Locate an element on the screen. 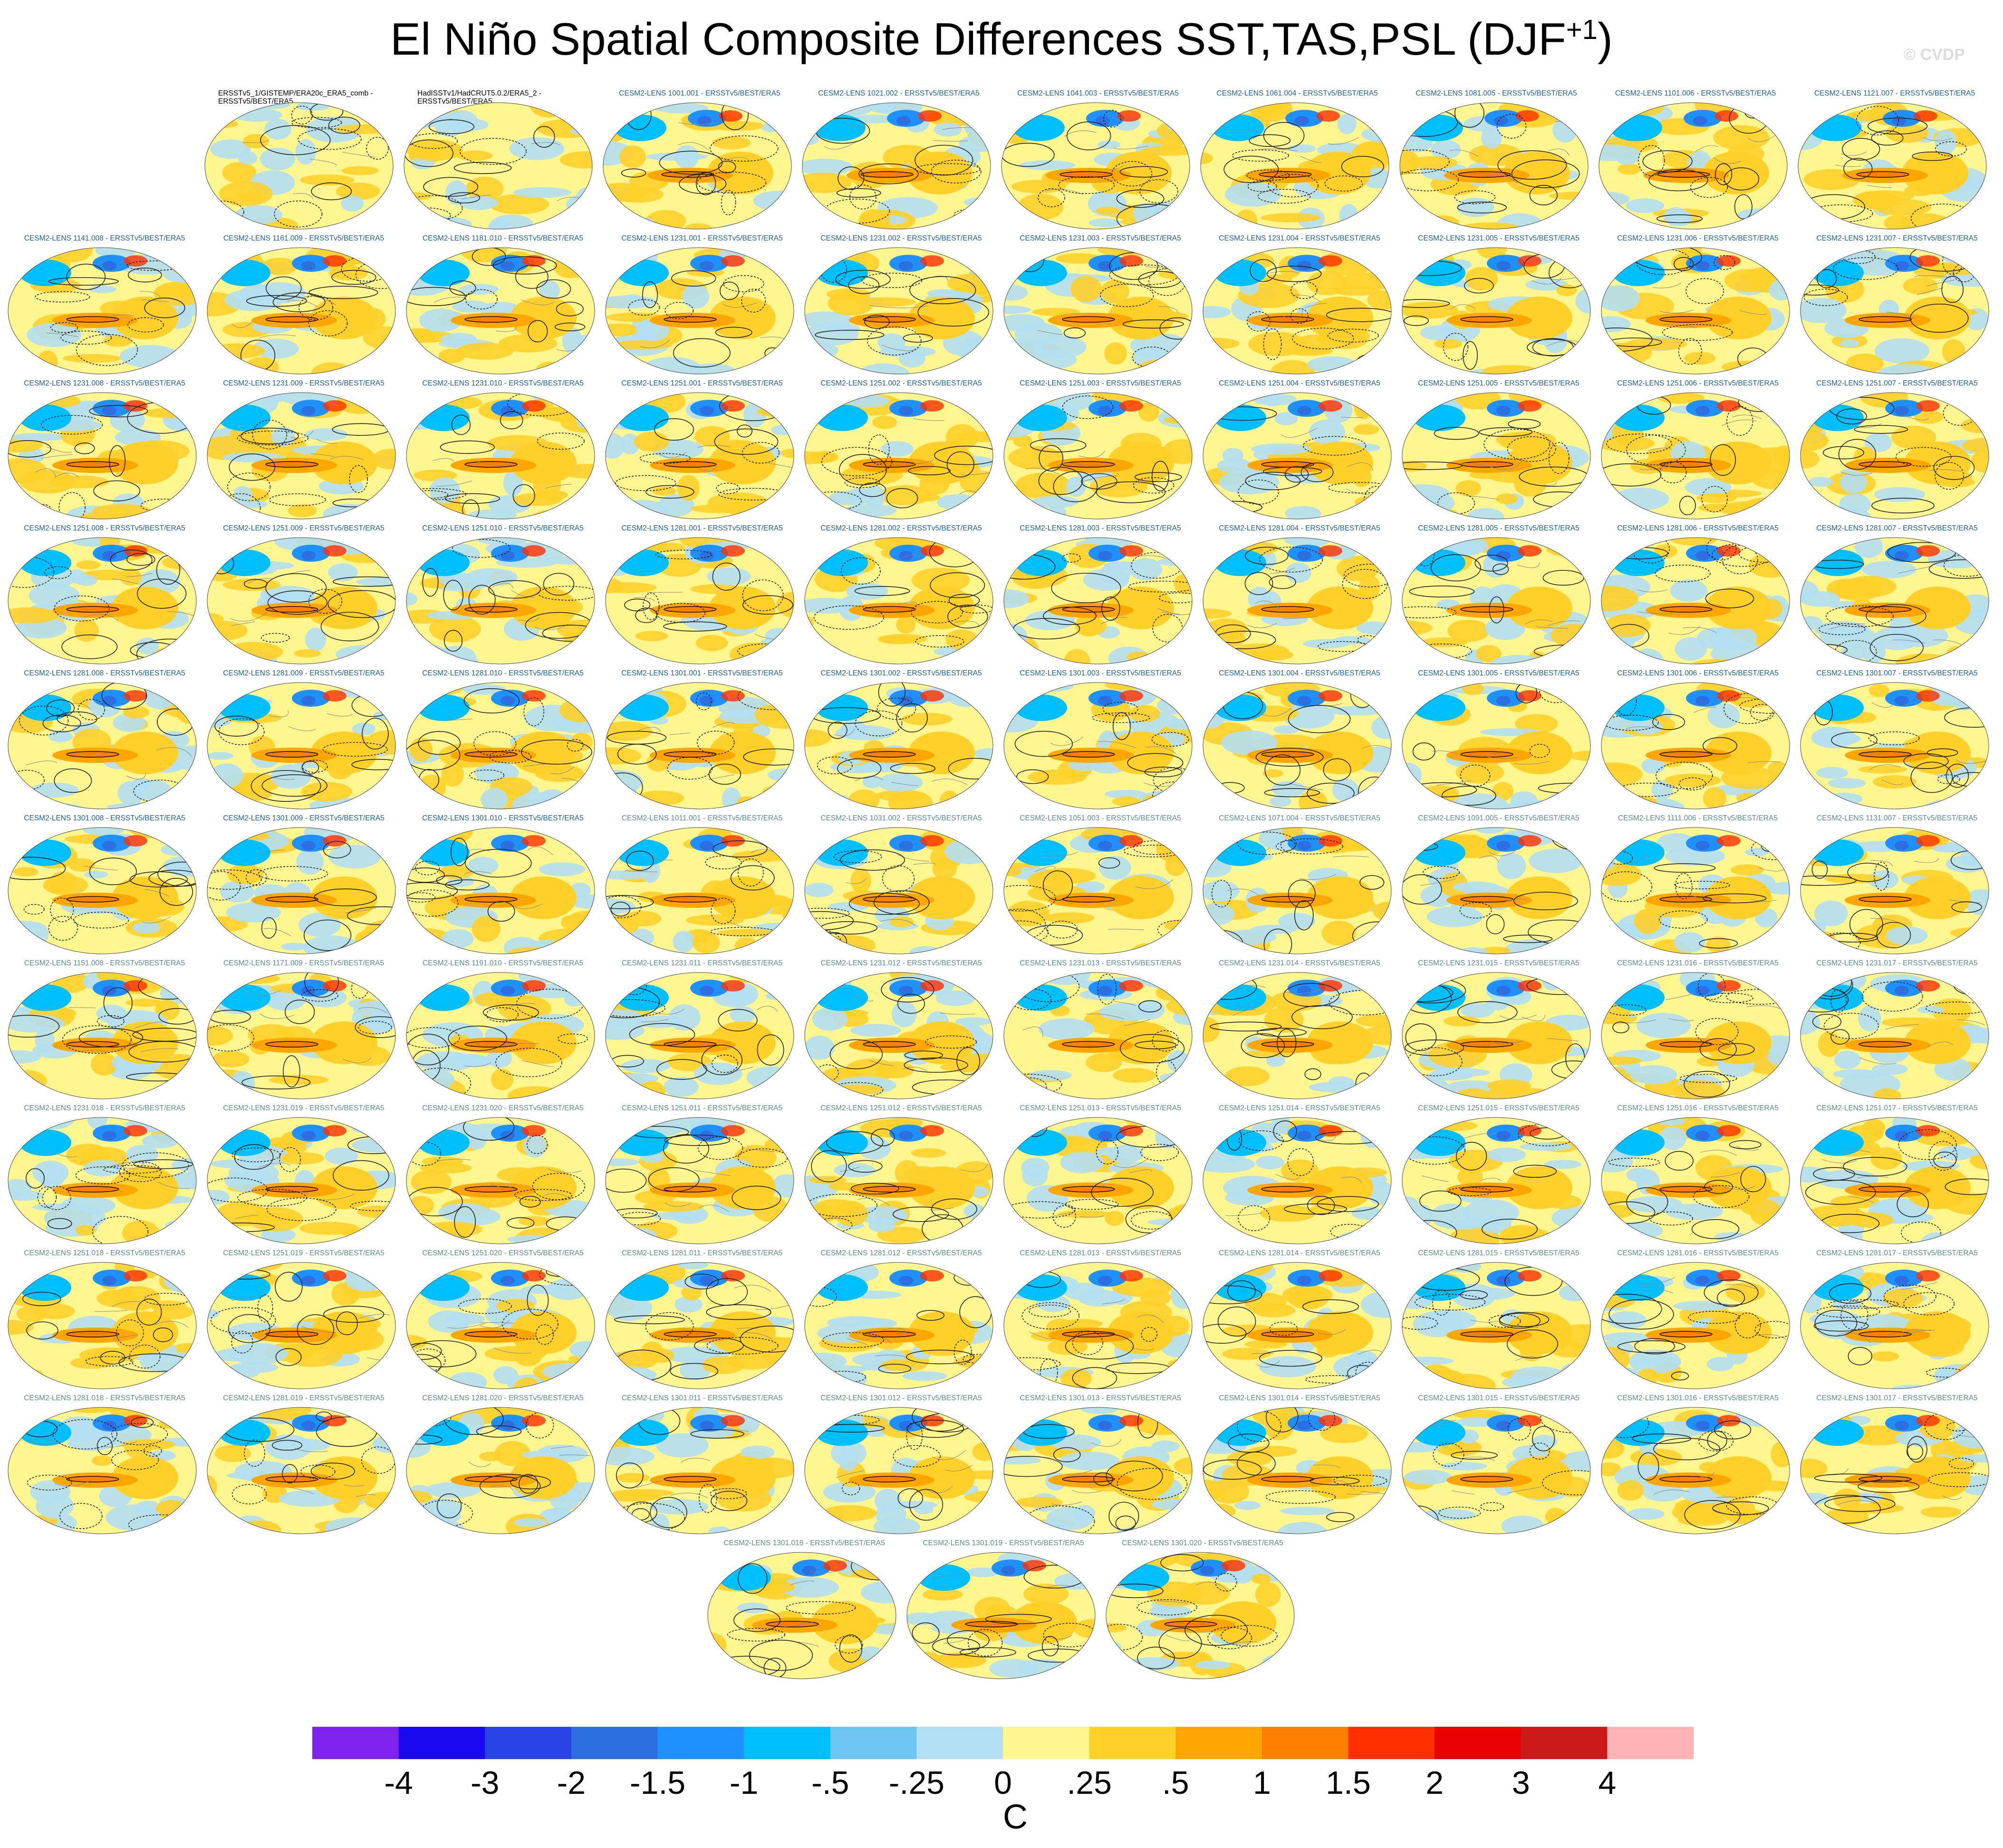 The width and height of the screenshot is (2003, 1848). map-panel: CESM2-LENS 1011.001 - ERSSTv5/BEST/ERA5 is located at coordinates (702, 885).